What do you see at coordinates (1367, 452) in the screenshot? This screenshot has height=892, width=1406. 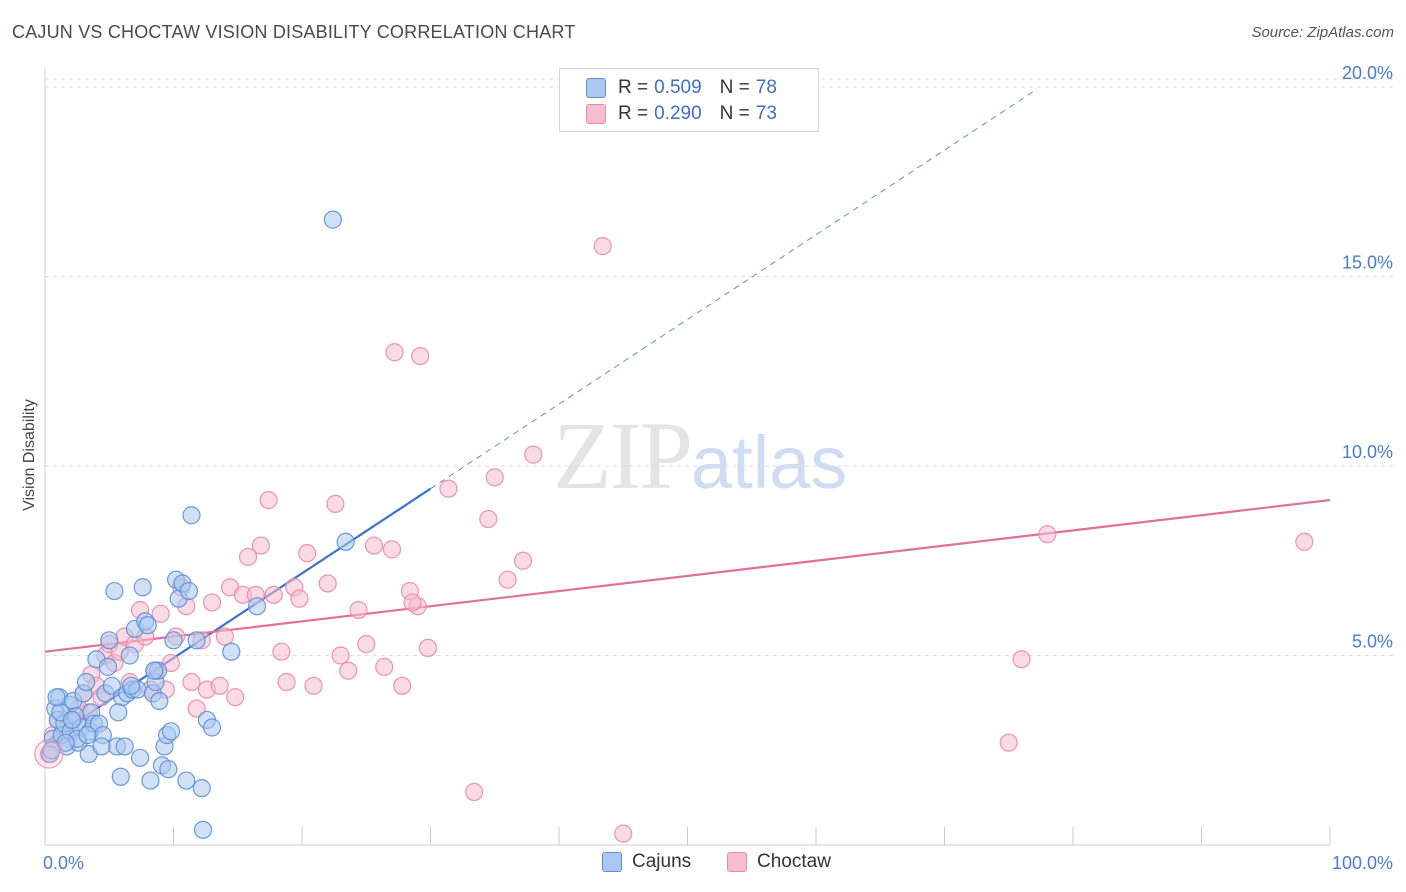 I see `y-tick-label: 10.0%` at bounding box center [1367, 452].